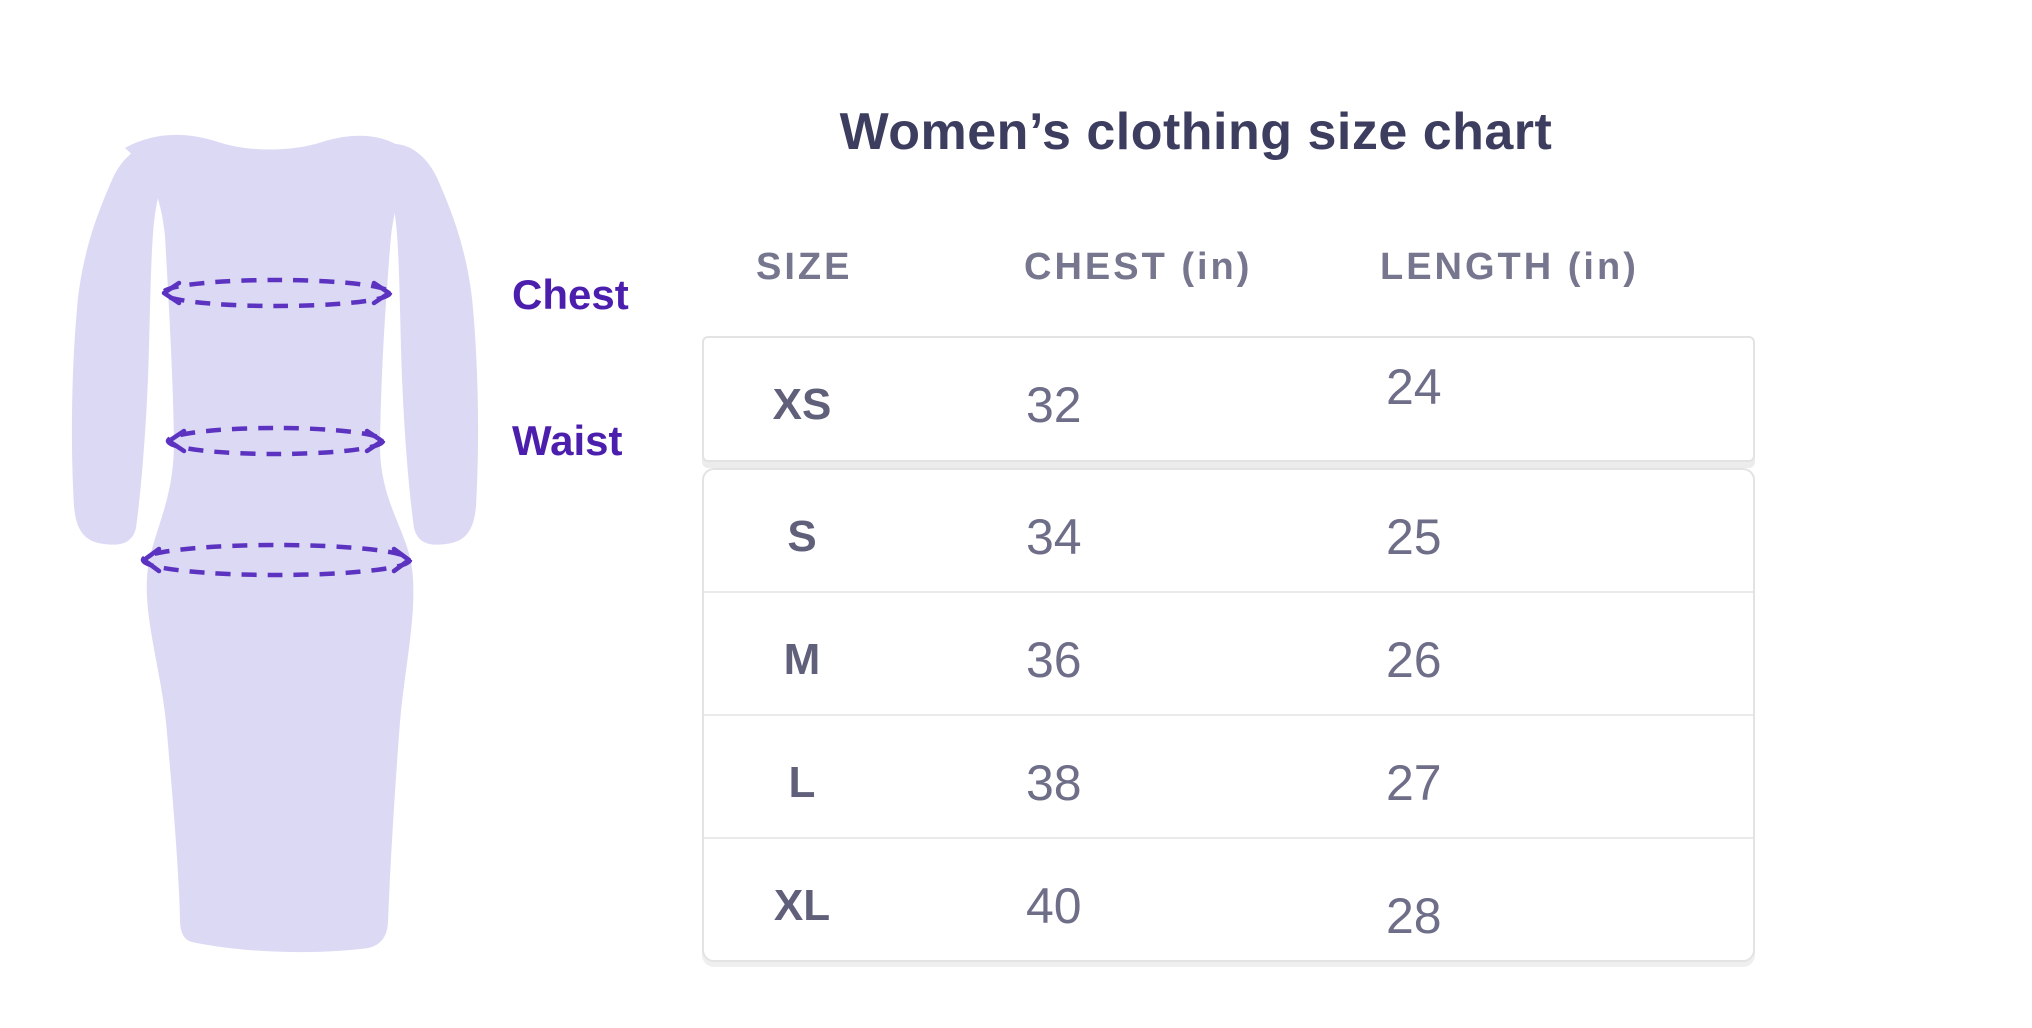  What do you see at coordinates (1054, 782) in the screenshot?
I see `chest-cell: 38` at bounding box center [1054, 782].